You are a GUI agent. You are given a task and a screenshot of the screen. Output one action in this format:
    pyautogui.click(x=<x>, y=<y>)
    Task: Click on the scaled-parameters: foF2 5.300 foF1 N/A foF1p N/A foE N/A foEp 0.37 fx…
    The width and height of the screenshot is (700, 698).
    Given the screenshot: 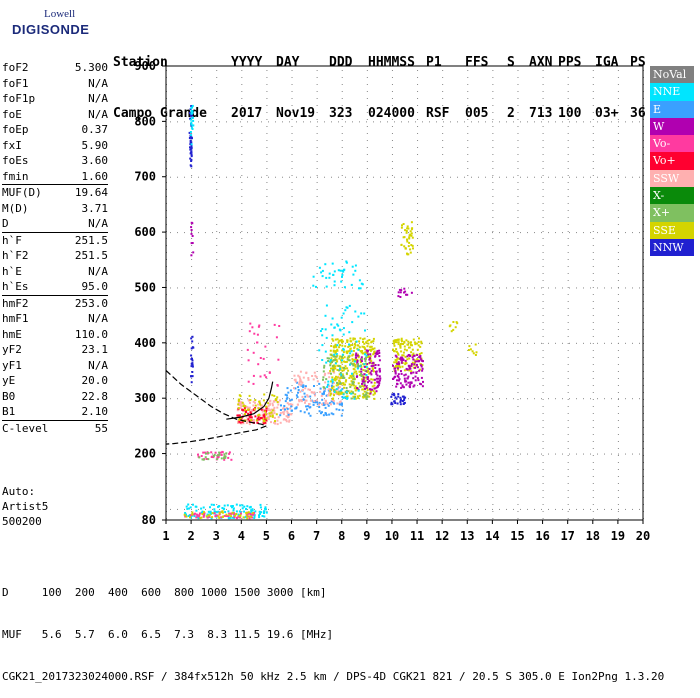 What is the action you would take?
    pyautogui.click(x=55, y=248)
    